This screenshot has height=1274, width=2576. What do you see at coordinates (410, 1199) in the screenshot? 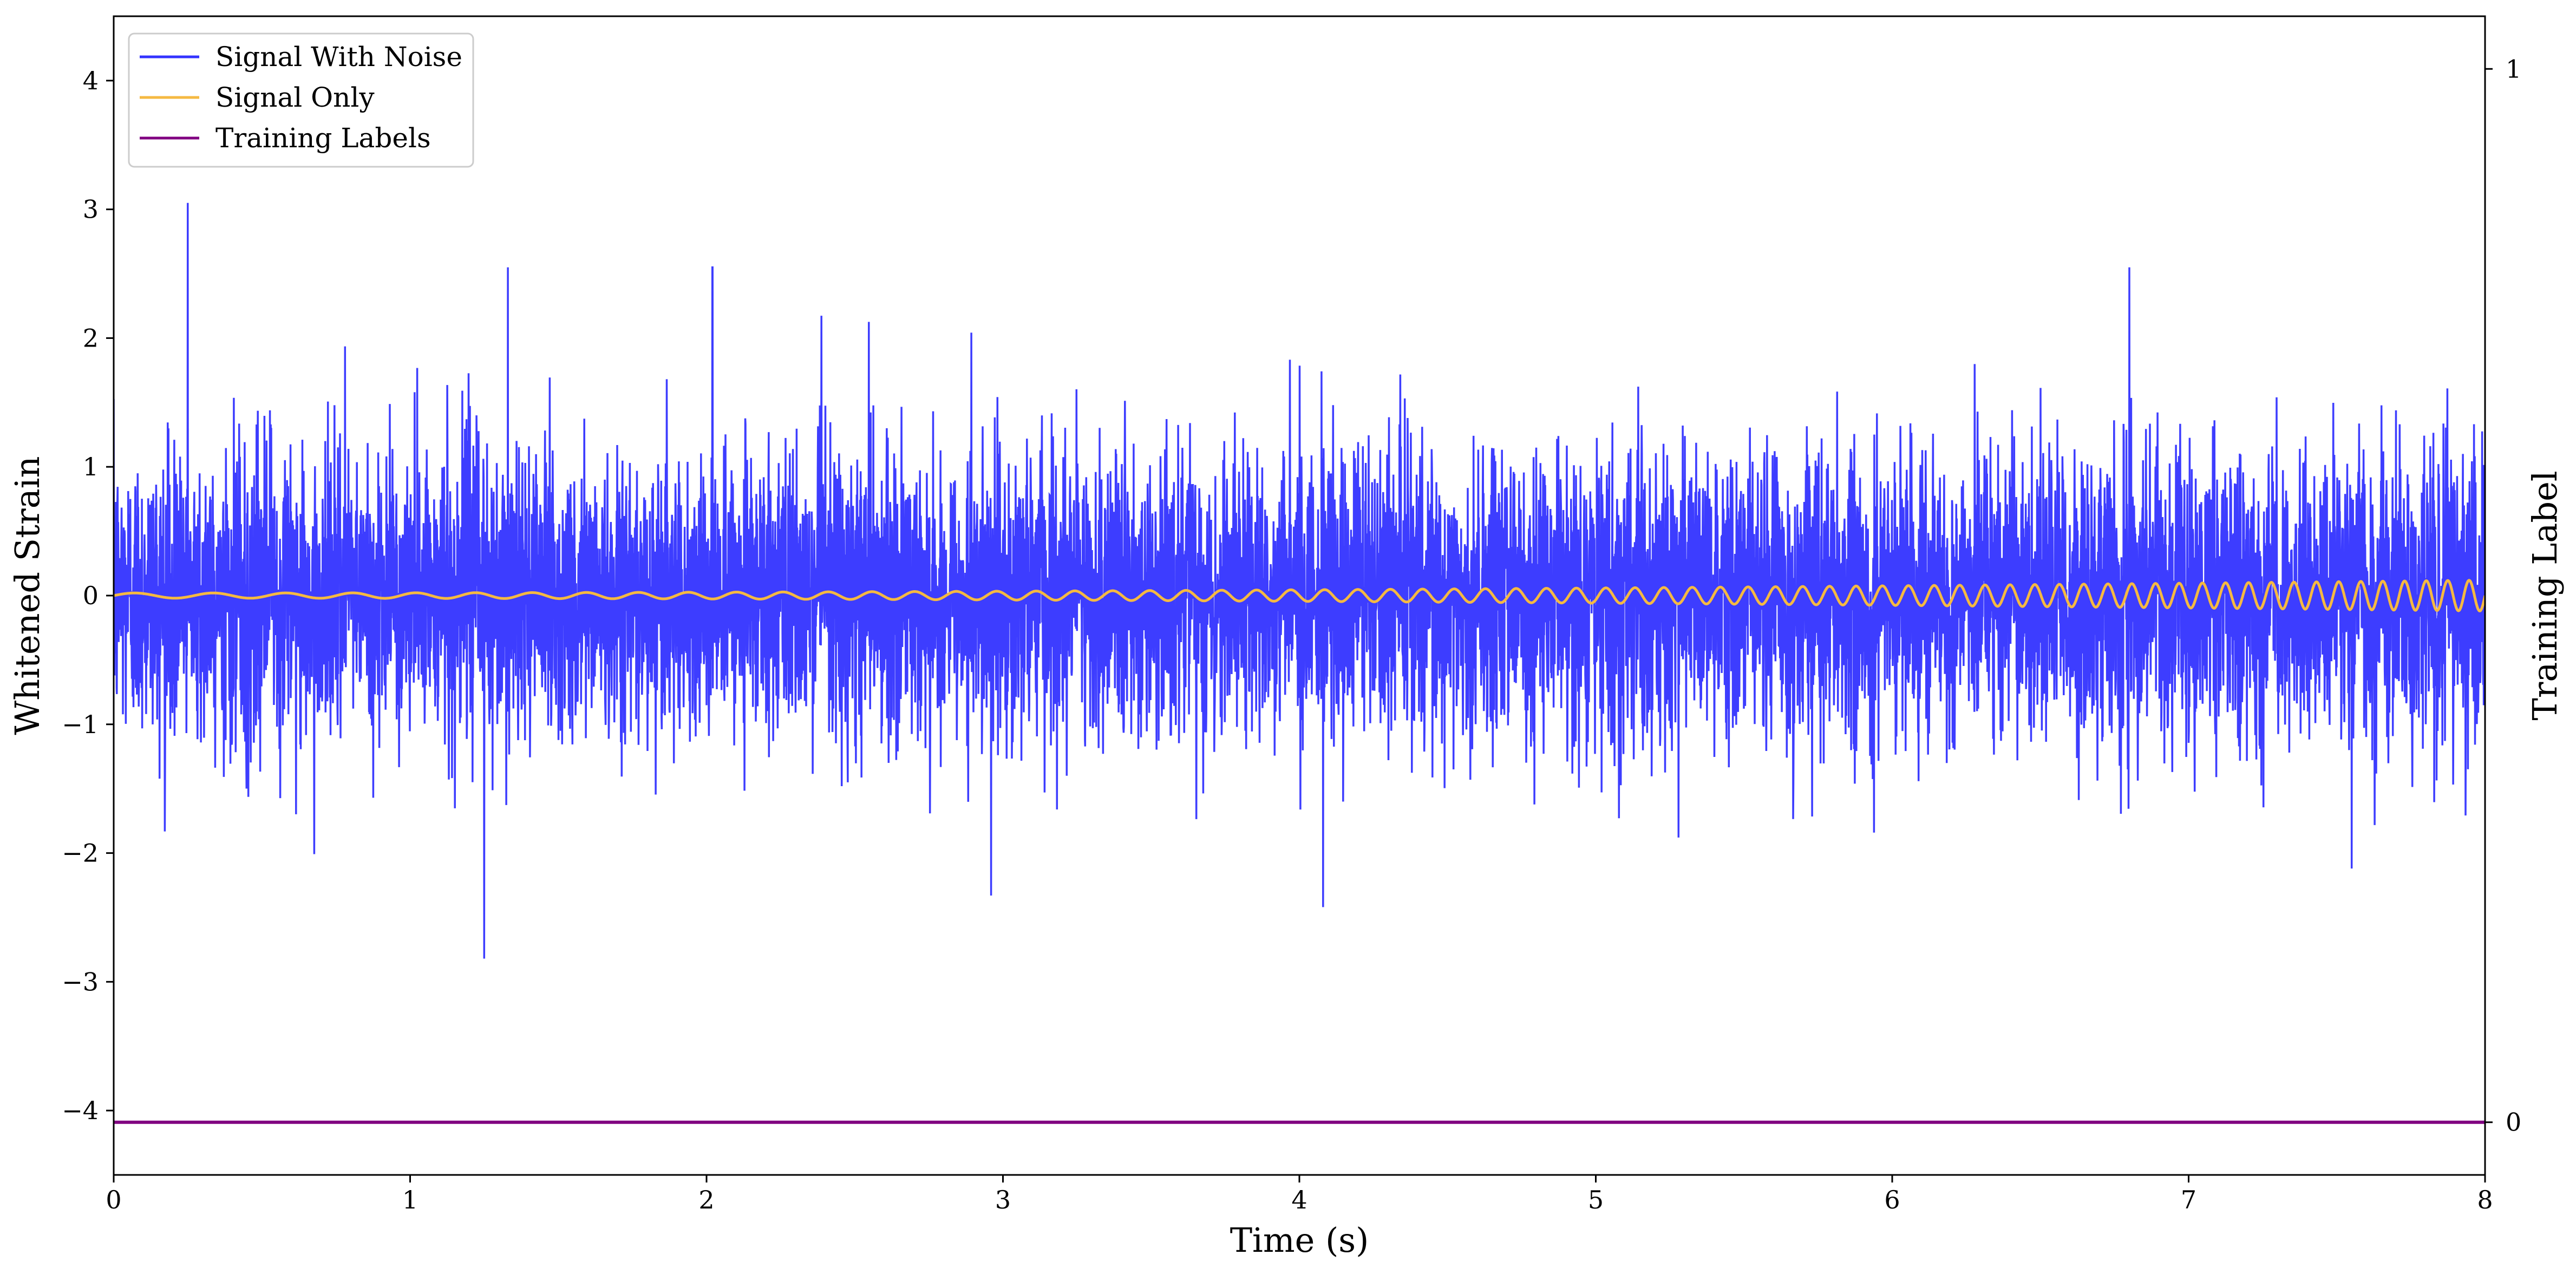
I see `x-tick-label: 1` at bounding box center [410, 1199].